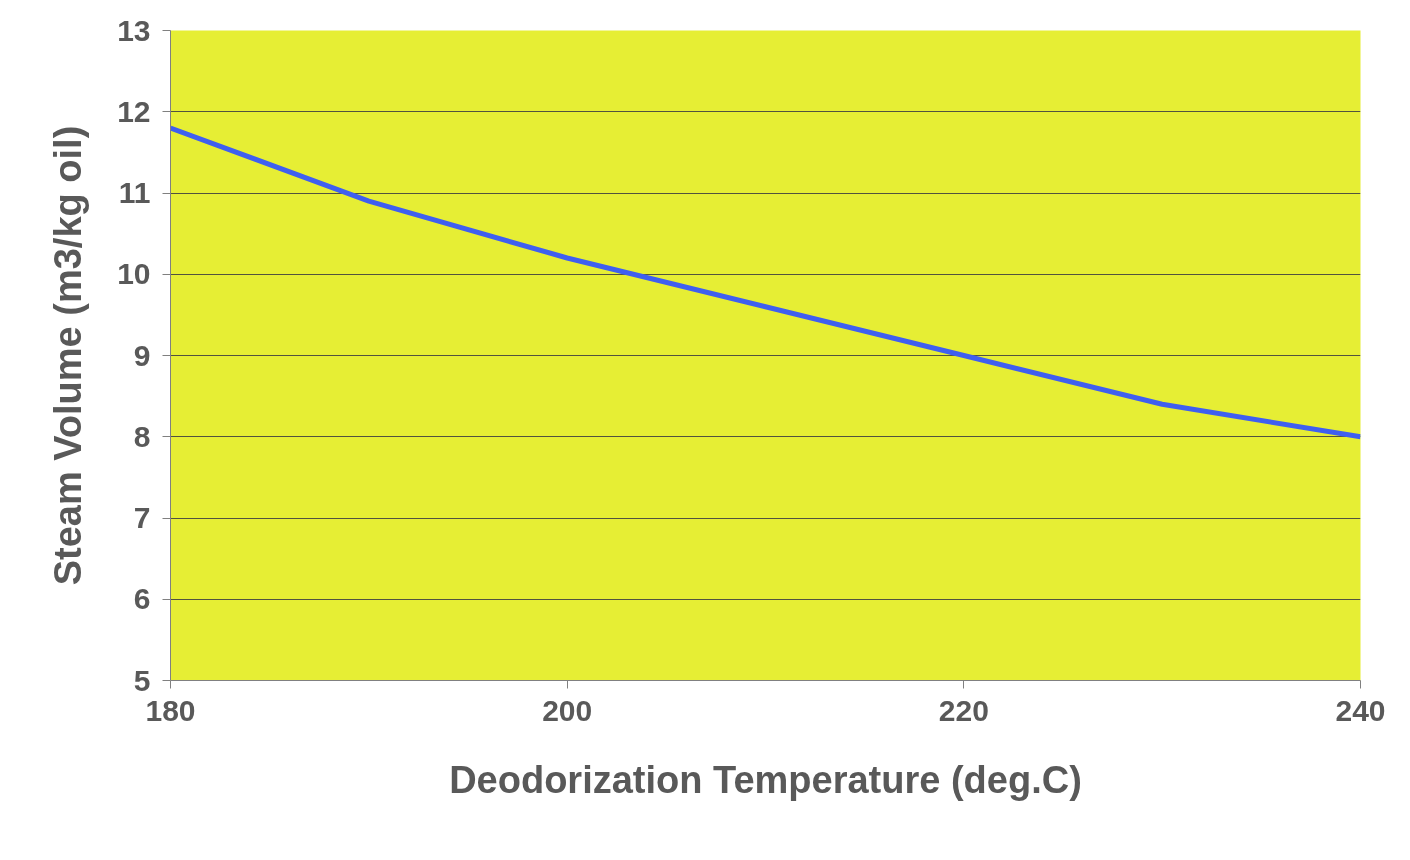  I want to click on y-tick-label: 12, so click(134, 111).